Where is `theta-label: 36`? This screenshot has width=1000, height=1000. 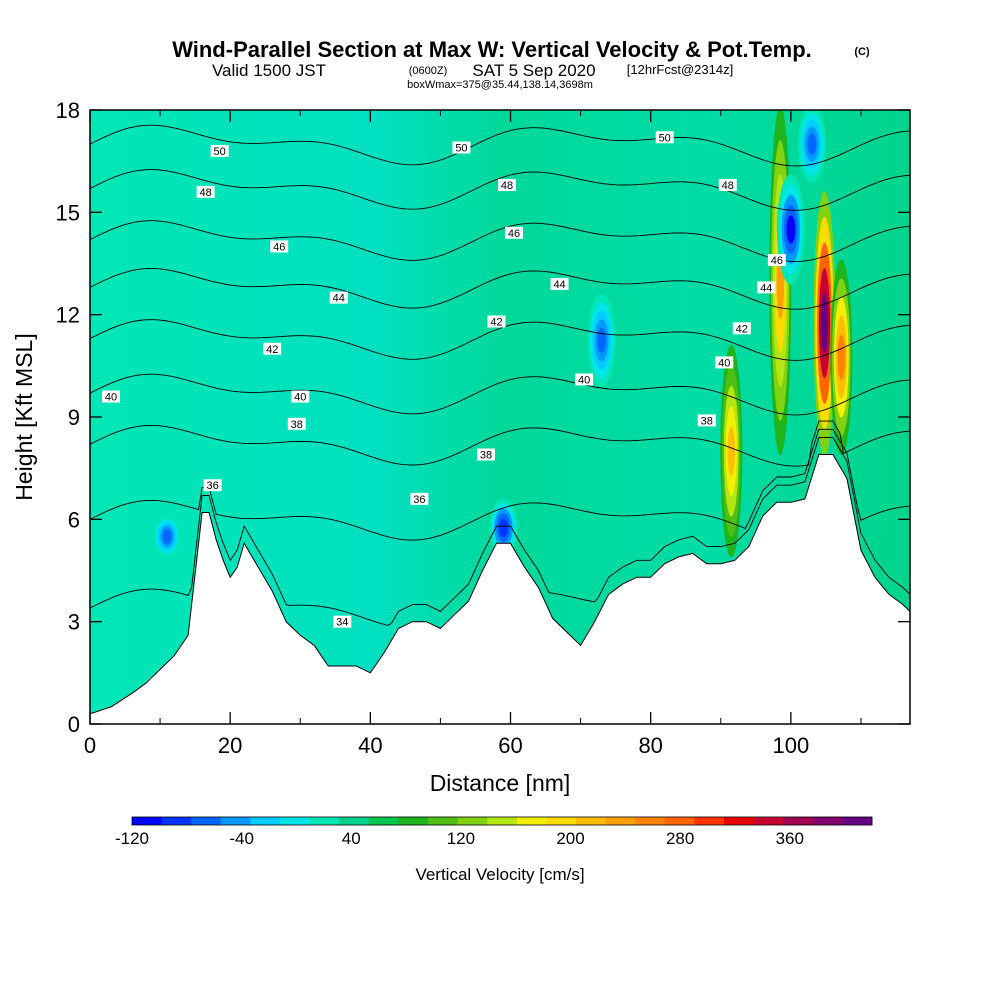 theta-label: 36 is located at coordinates (419, 499).